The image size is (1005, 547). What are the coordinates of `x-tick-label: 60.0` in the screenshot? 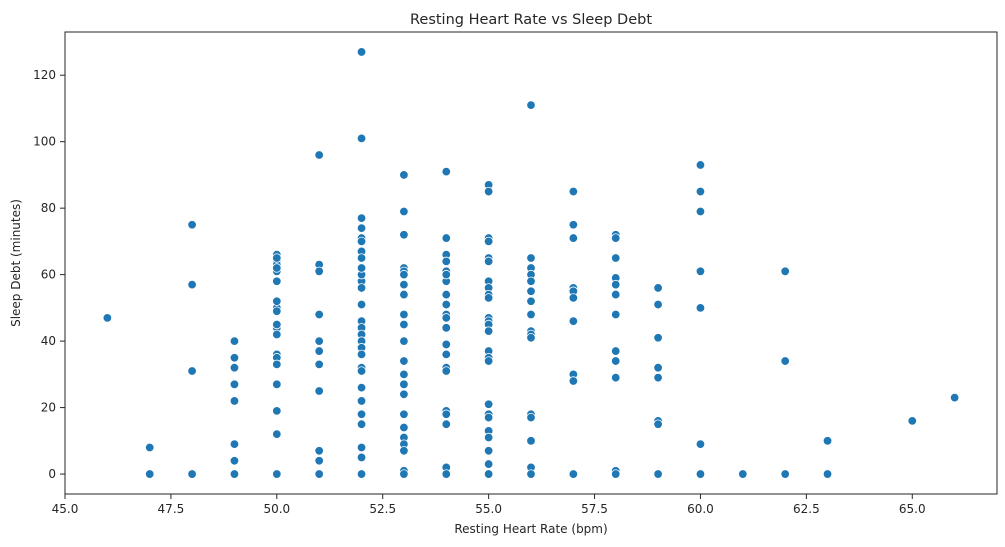 It's located at (700, 509).